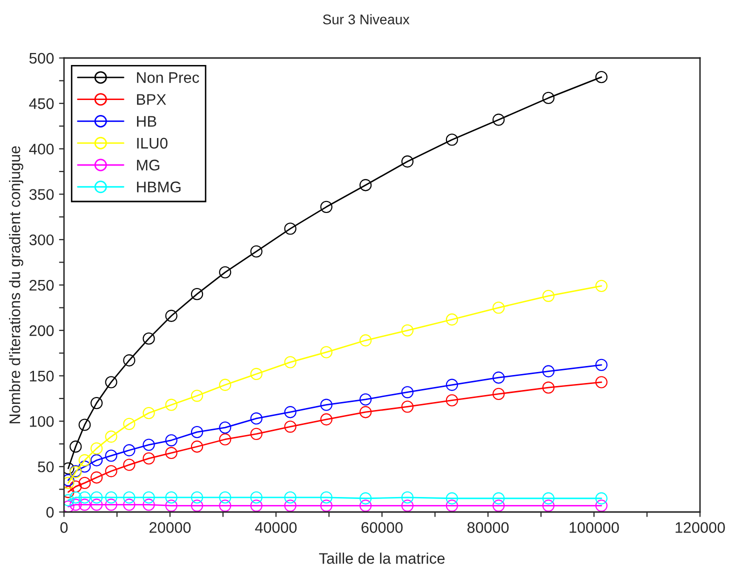  What do you see at coordinates (41, 58) in the screenshot?
I see `y-tick-label: 500` at bounding box center [41, 58].